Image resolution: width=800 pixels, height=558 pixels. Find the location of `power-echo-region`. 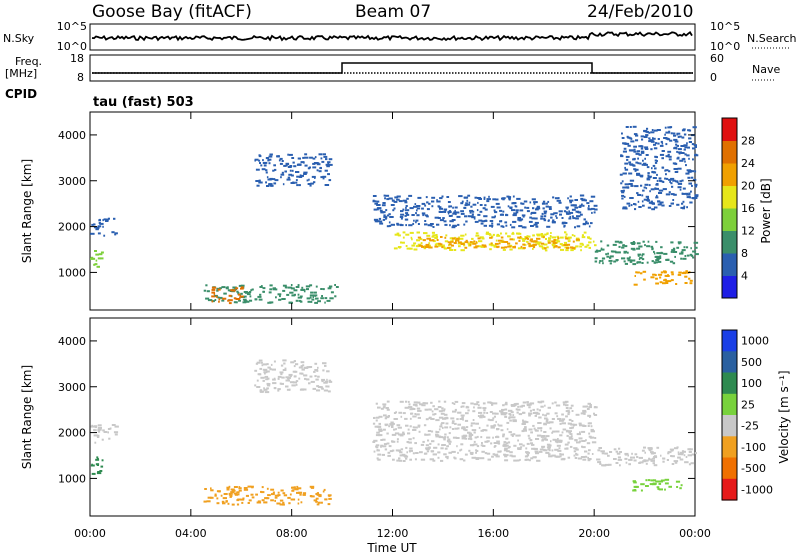

power-echo-region is located at coordinates (485, 211).